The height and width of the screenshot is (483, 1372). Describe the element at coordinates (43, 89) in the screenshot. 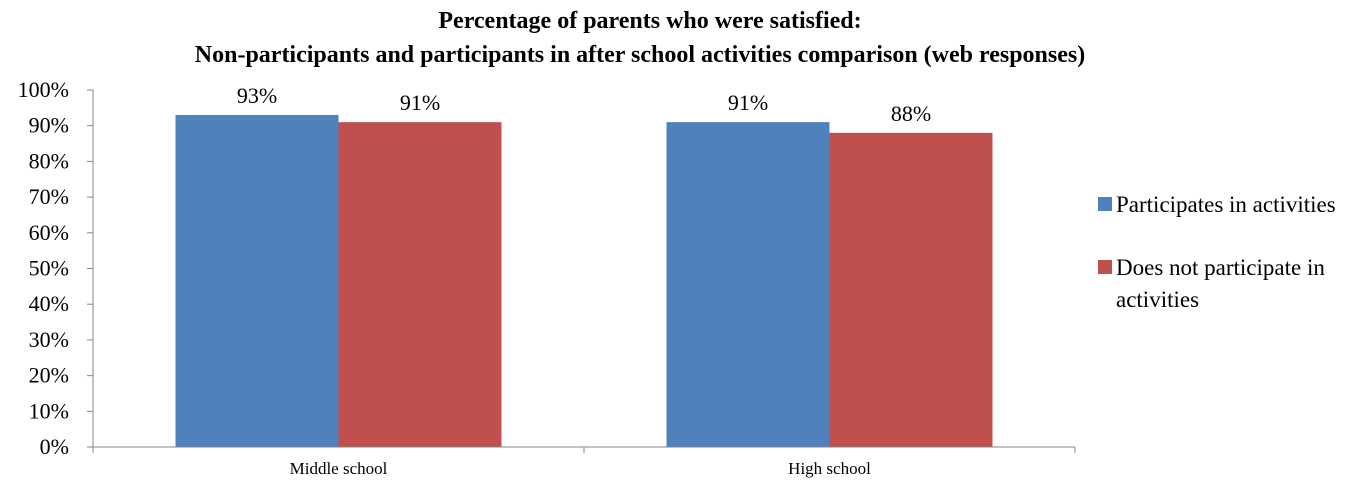

I see `y-tick-label: 100%` at that location.